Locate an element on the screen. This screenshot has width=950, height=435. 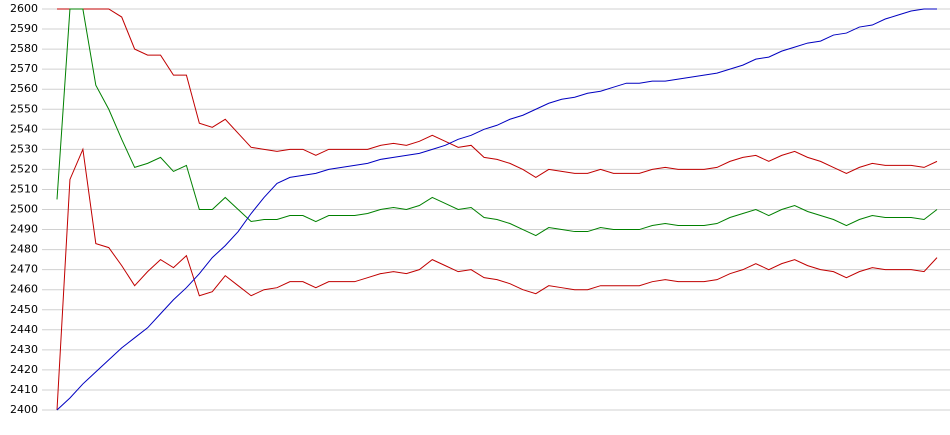
y-tick-label: 2420 is located at coordinates (24, 369).